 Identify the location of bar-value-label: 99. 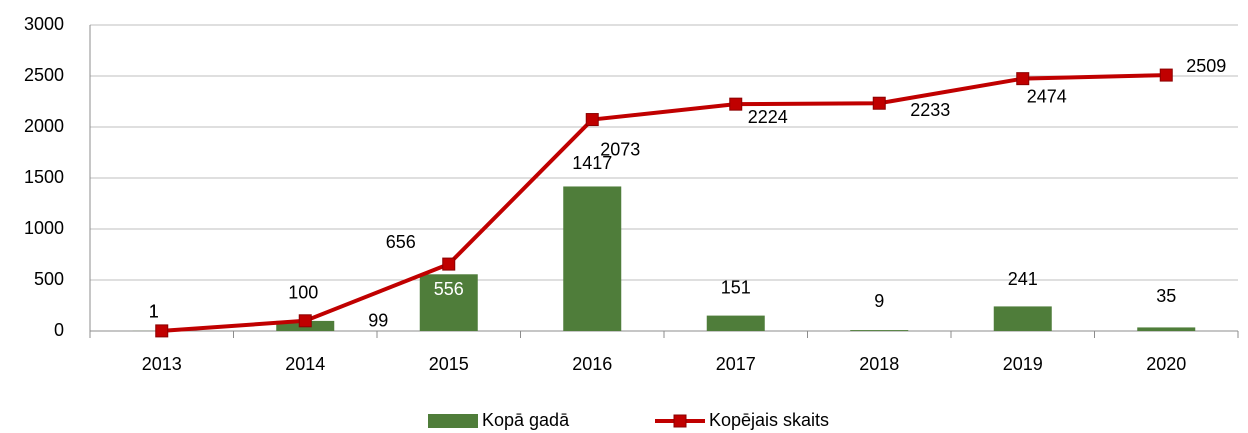
(378, 321).